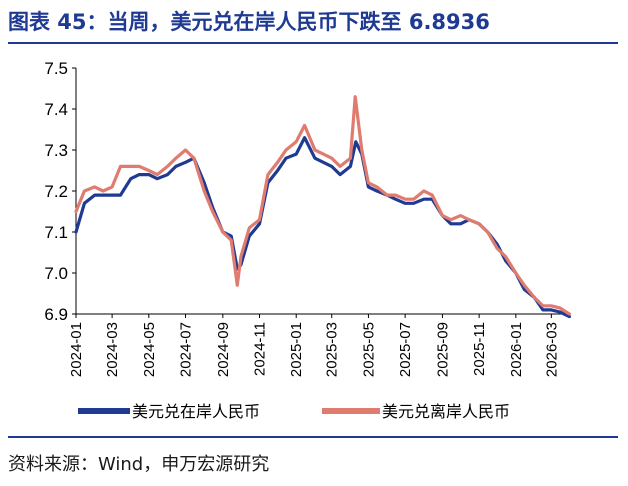 This screenshot has height=486, width=628. I want to click on legend-label-offshore: 美元兑离岸人民币, so click(446, 411).